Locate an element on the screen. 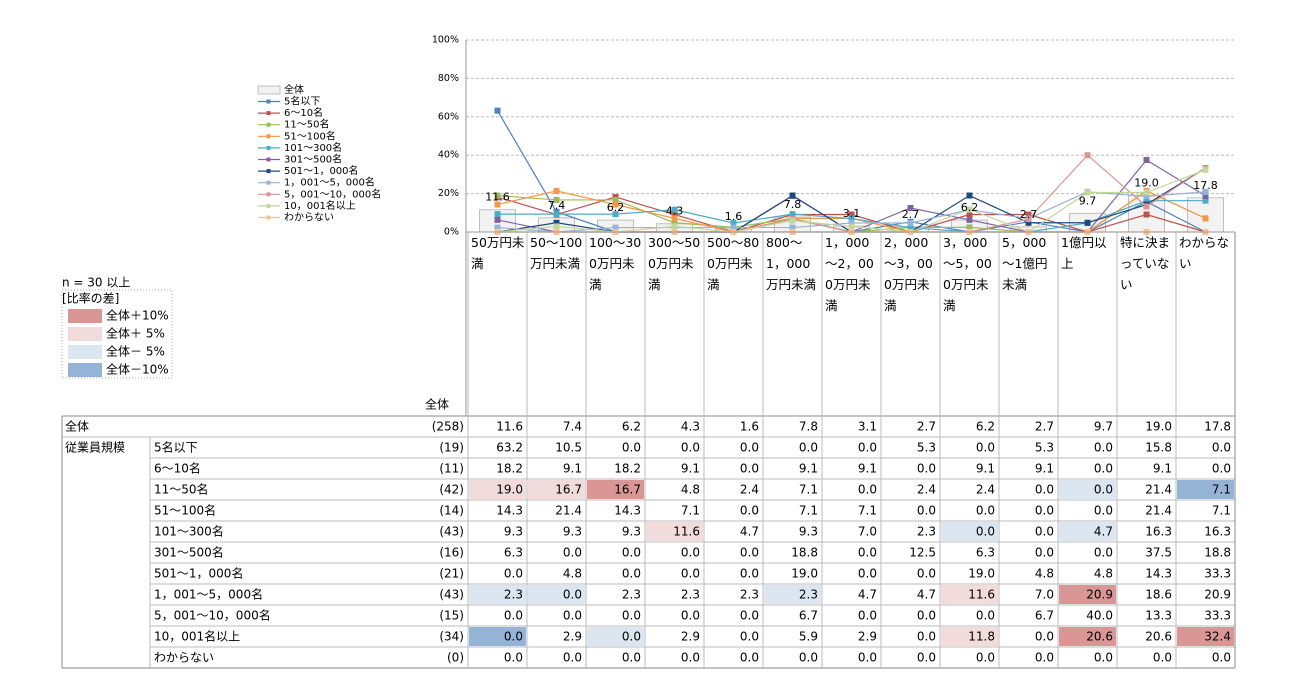 The width and height of the screenshot is (1293, 686). row-label: 51～100名 is located at coordinates (185, 510).